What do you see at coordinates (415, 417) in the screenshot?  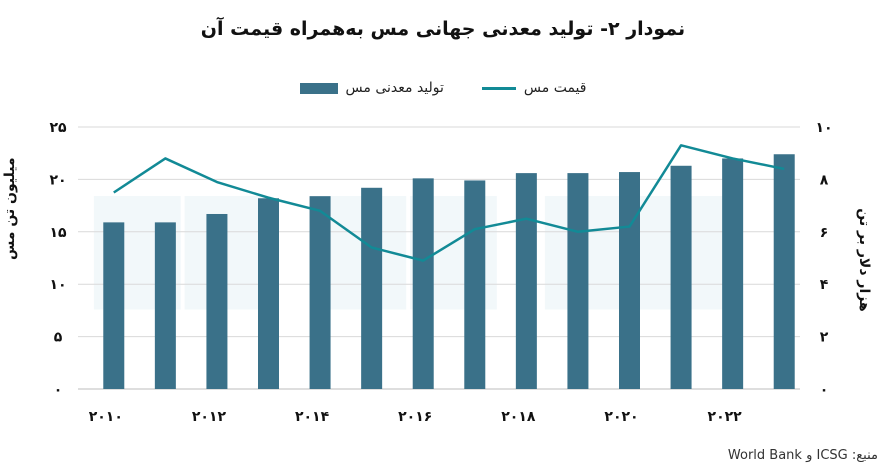 I see `x-tick-label: ۲۰۱۶` at bounding box center [415, 417].